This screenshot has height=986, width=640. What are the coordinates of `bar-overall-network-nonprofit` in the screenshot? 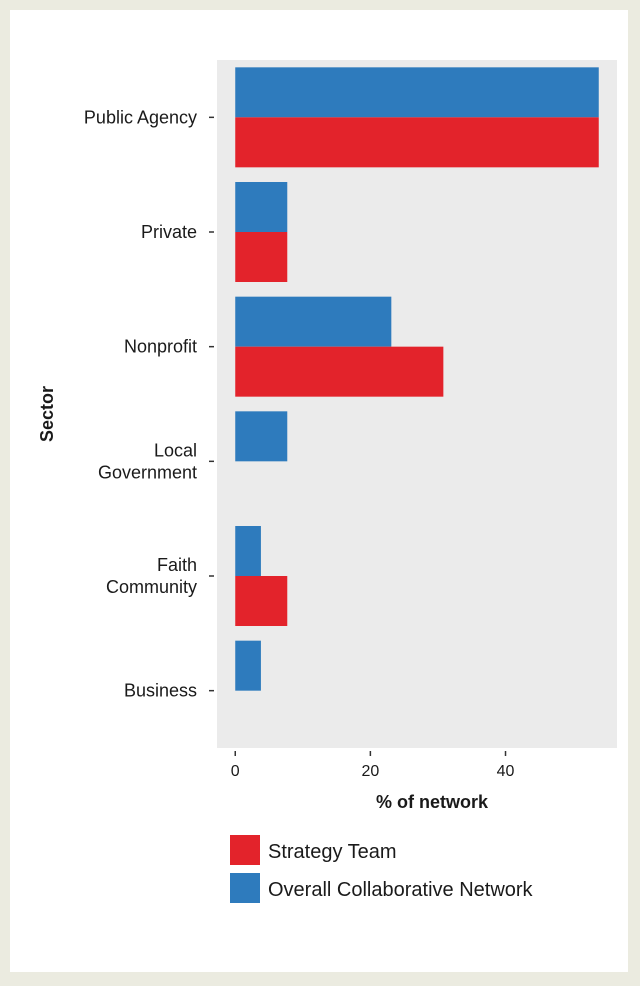 It's located at (313, 321).